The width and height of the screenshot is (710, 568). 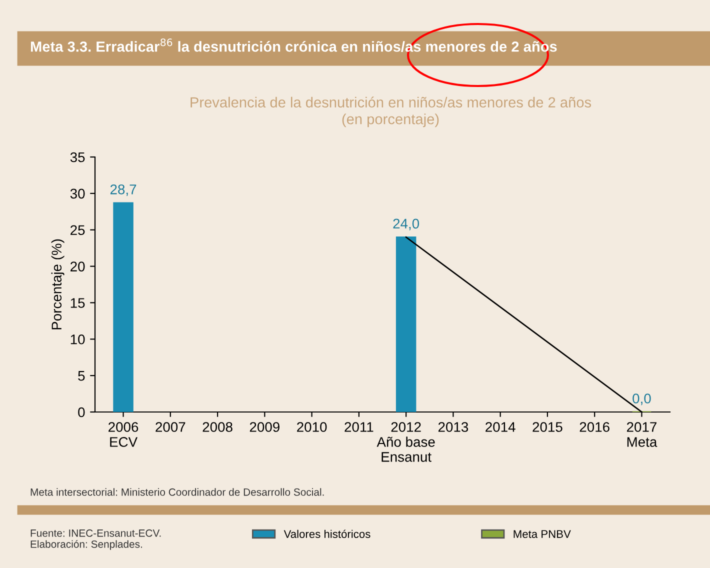 I want to click on y-tick-label: 20, so click(x=77, y=267).